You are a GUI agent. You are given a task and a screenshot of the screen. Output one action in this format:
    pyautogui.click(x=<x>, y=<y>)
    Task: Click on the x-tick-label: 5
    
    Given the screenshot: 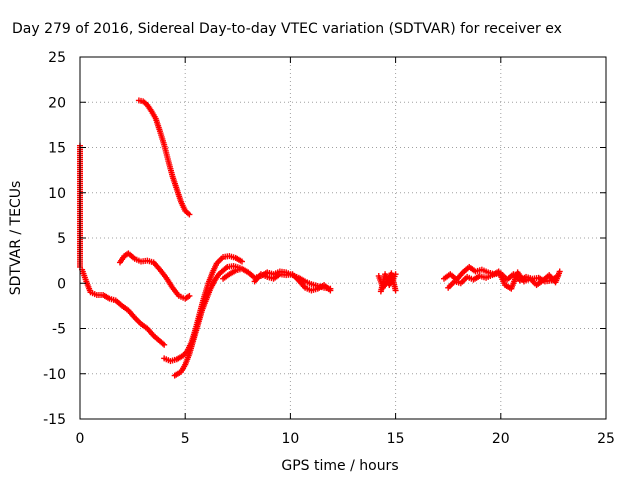 What is the action you would take?
    pyautogui.click(x=185, y=439)
    